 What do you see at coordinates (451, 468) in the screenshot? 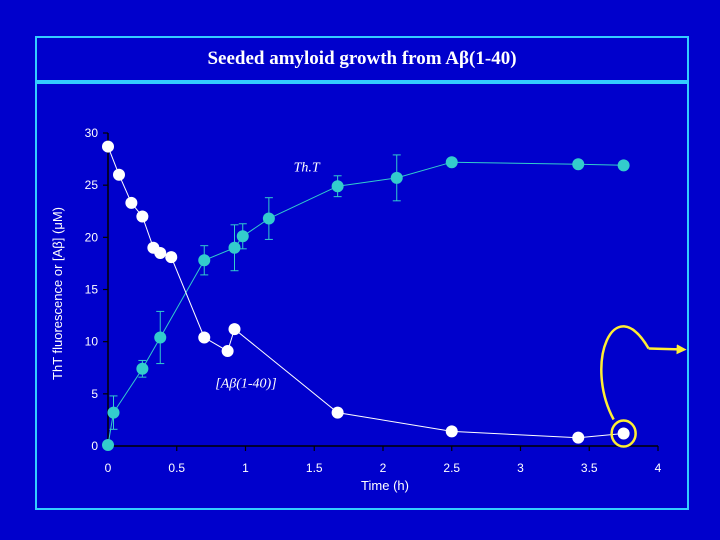
I see `x-tick-label: 2.5` at bounding box center [451, 468].